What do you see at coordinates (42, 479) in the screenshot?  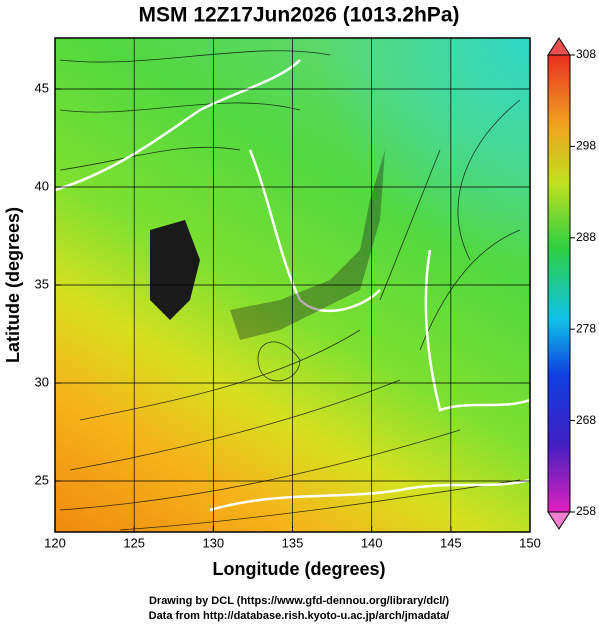 I see `y-tick-label: 25` at bounding box center [42, 479].